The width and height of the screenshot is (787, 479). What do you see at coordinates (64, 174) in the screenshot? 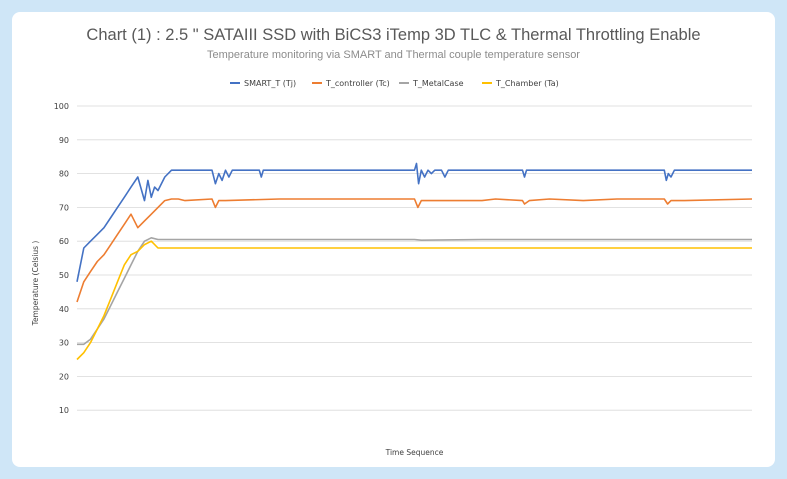
I see `y-tick-label-80: 80` at bounding box center [64, 174].